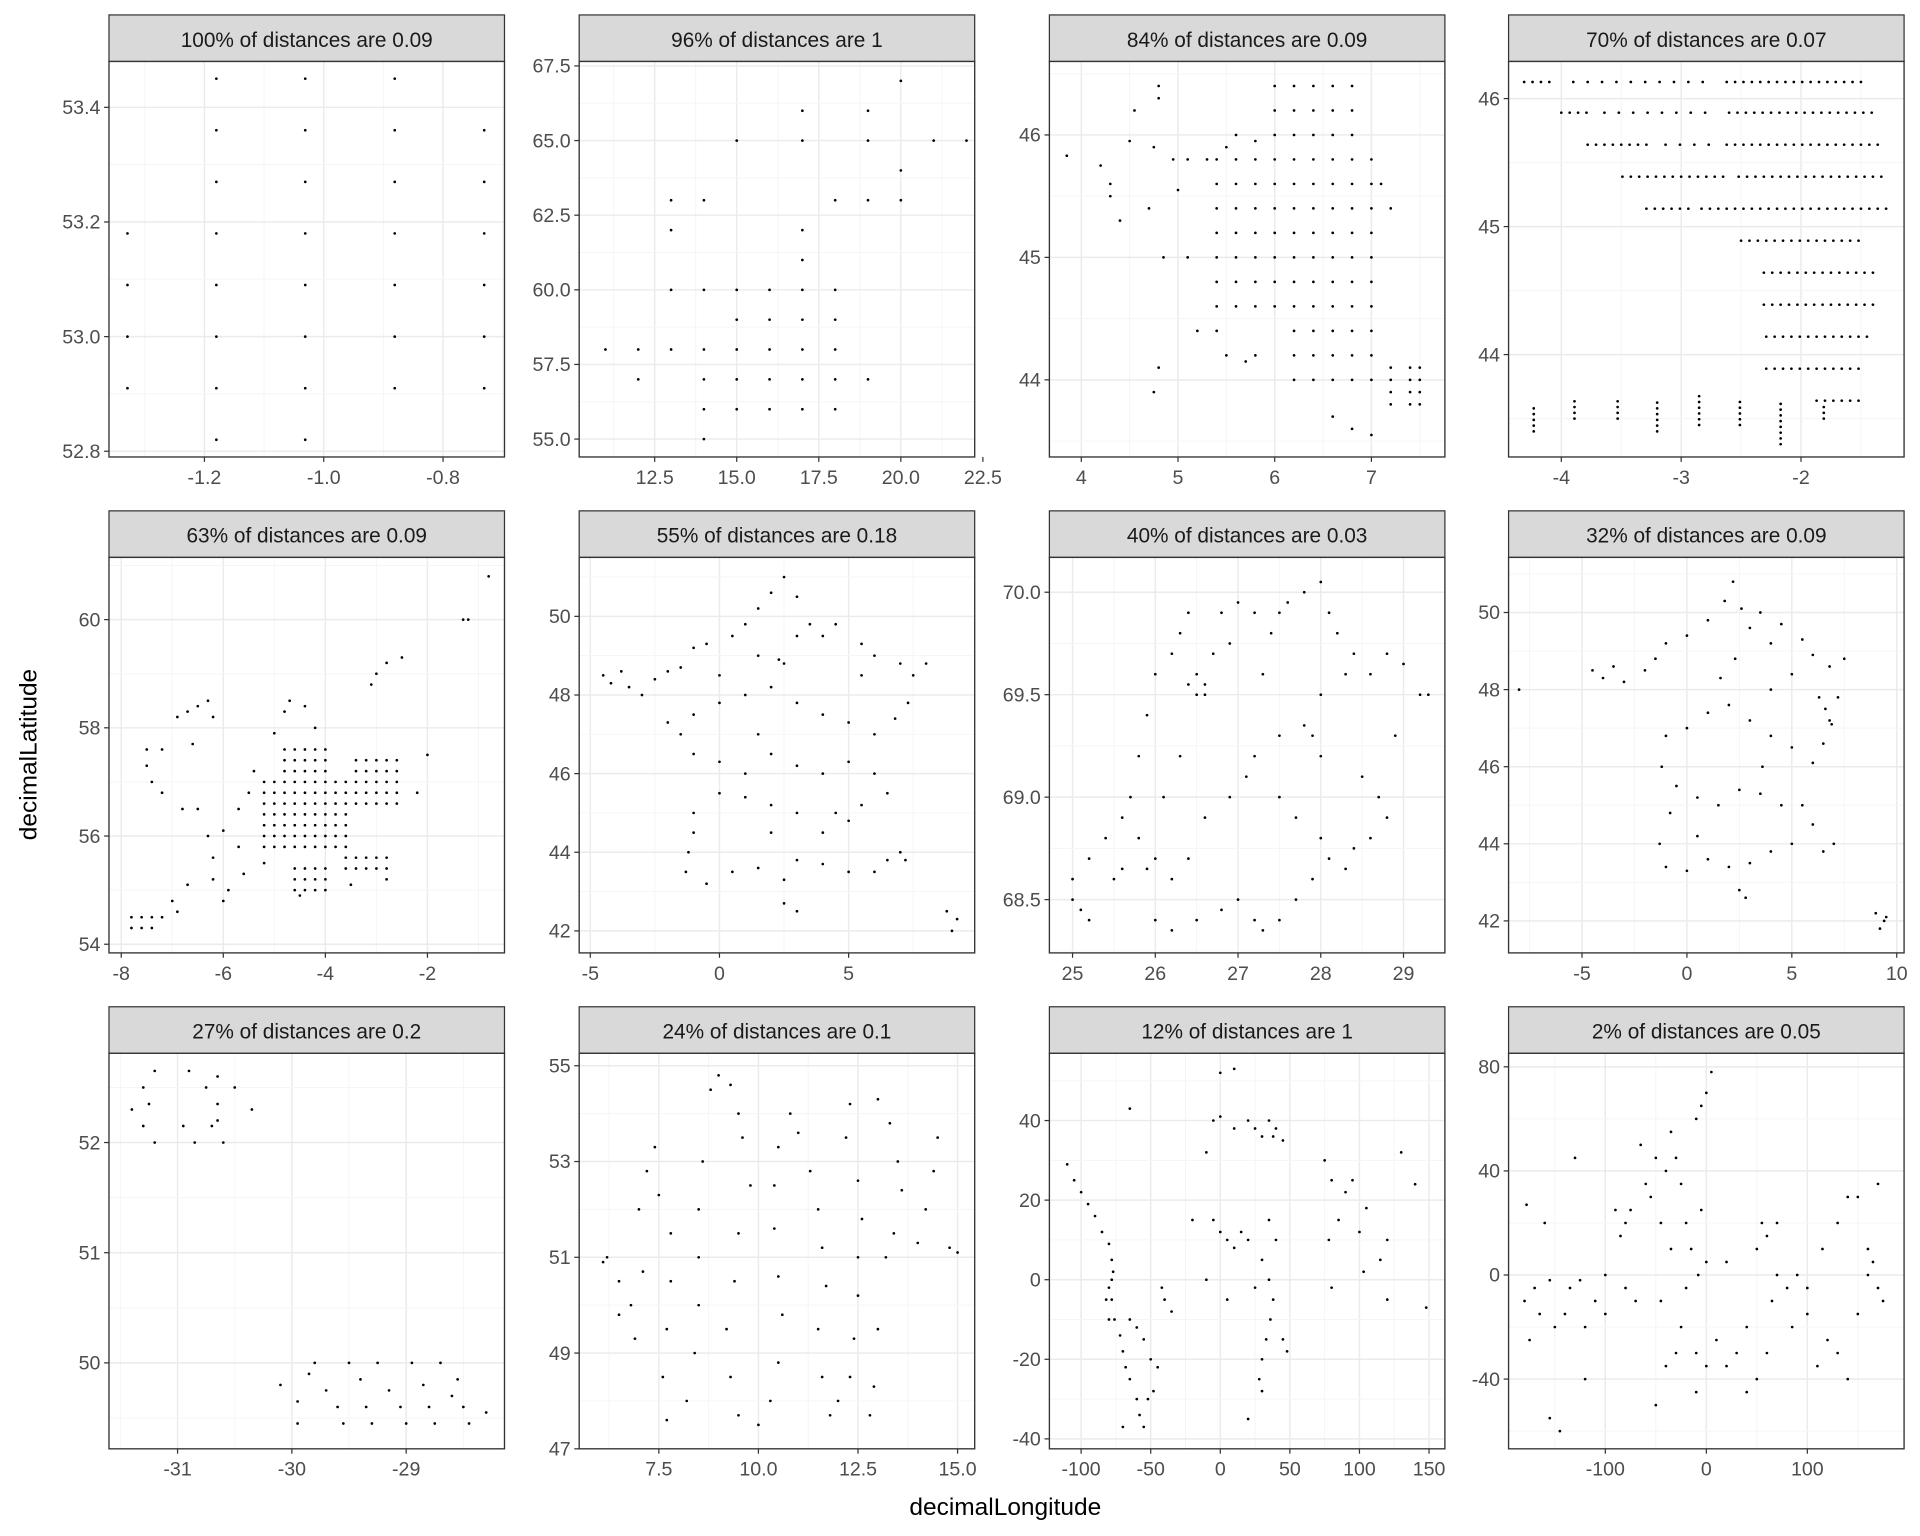  I want to click on facet-panel: 70% of distances are 0.07 -4 -3 -2 44 45 46, so click(1691, 251).